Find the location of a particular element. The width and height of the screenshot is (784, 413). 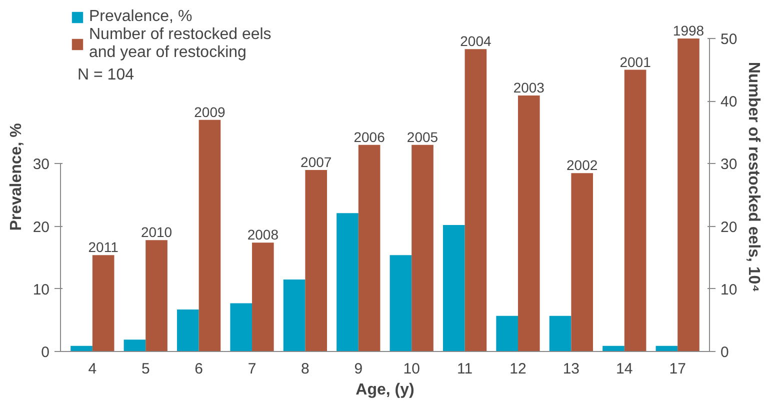

annotation: 2004 is located at coordinates (476, 41).